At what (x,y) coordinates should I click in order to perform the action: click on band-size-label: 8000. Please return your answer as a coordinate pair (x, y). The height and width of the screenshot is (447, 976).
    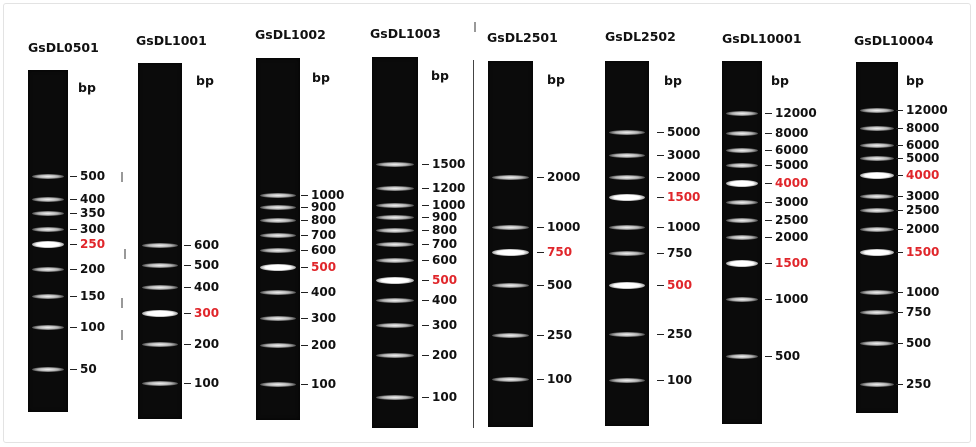
    Looking at the image, I should click on (792, 133).